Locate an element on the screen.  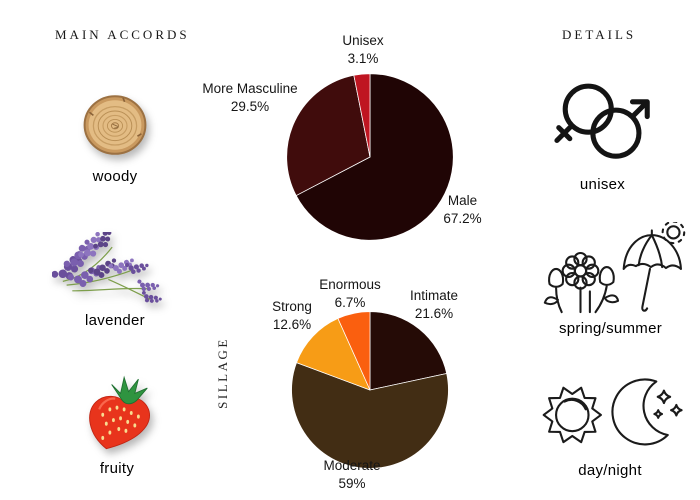
day-night-symbol is located at coordinates (610, 414).